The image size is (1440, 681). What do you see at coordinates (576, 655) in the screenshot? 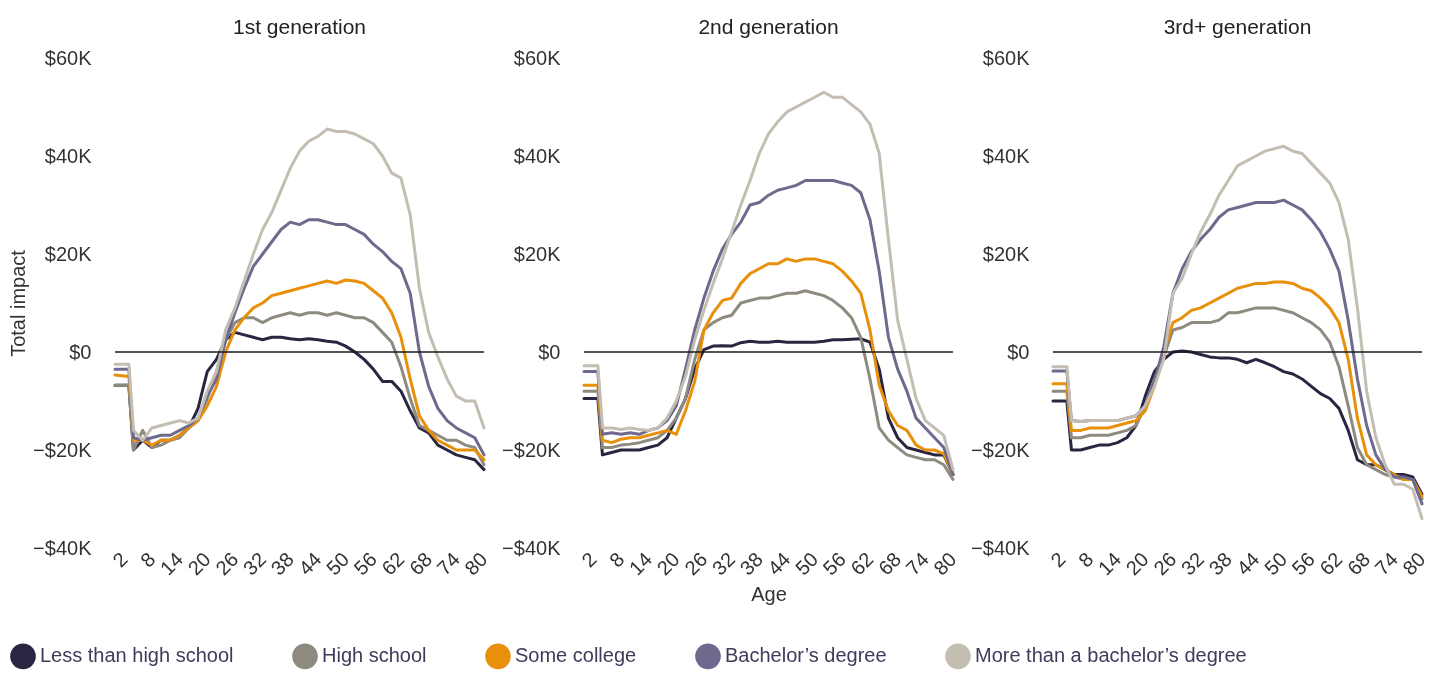
I see `legend-label: Some college` at bounding box center [576, 655].